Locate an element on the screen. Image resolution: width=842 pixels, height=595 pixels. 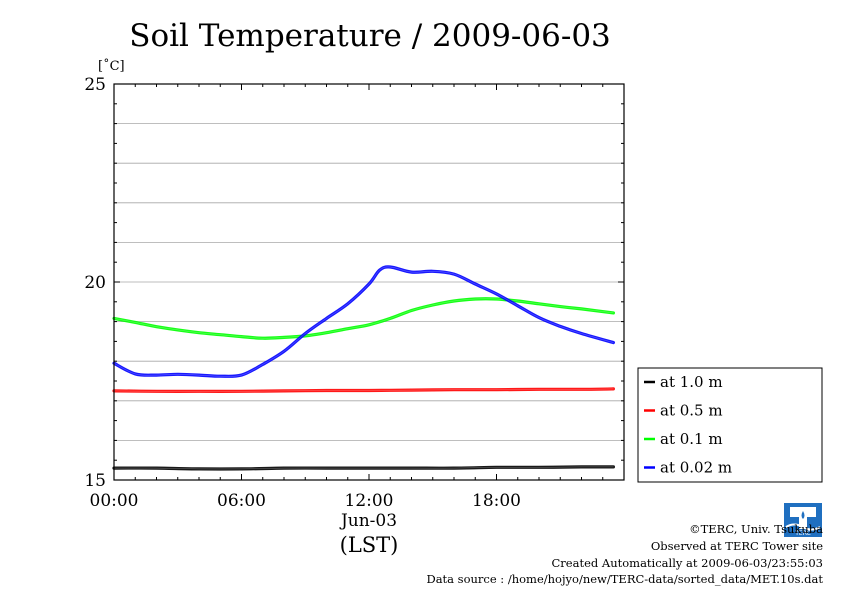
series-line-highlight-at-0-02-m is located at coordinates (363, 321).